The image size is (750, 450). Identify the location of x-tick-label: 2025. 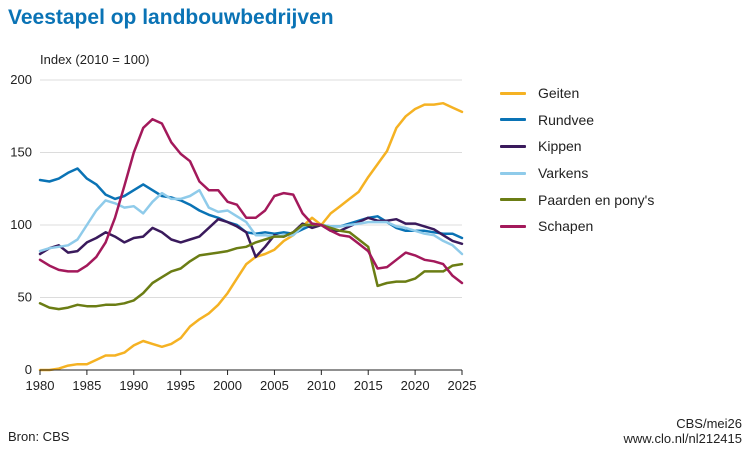
(462, 385).